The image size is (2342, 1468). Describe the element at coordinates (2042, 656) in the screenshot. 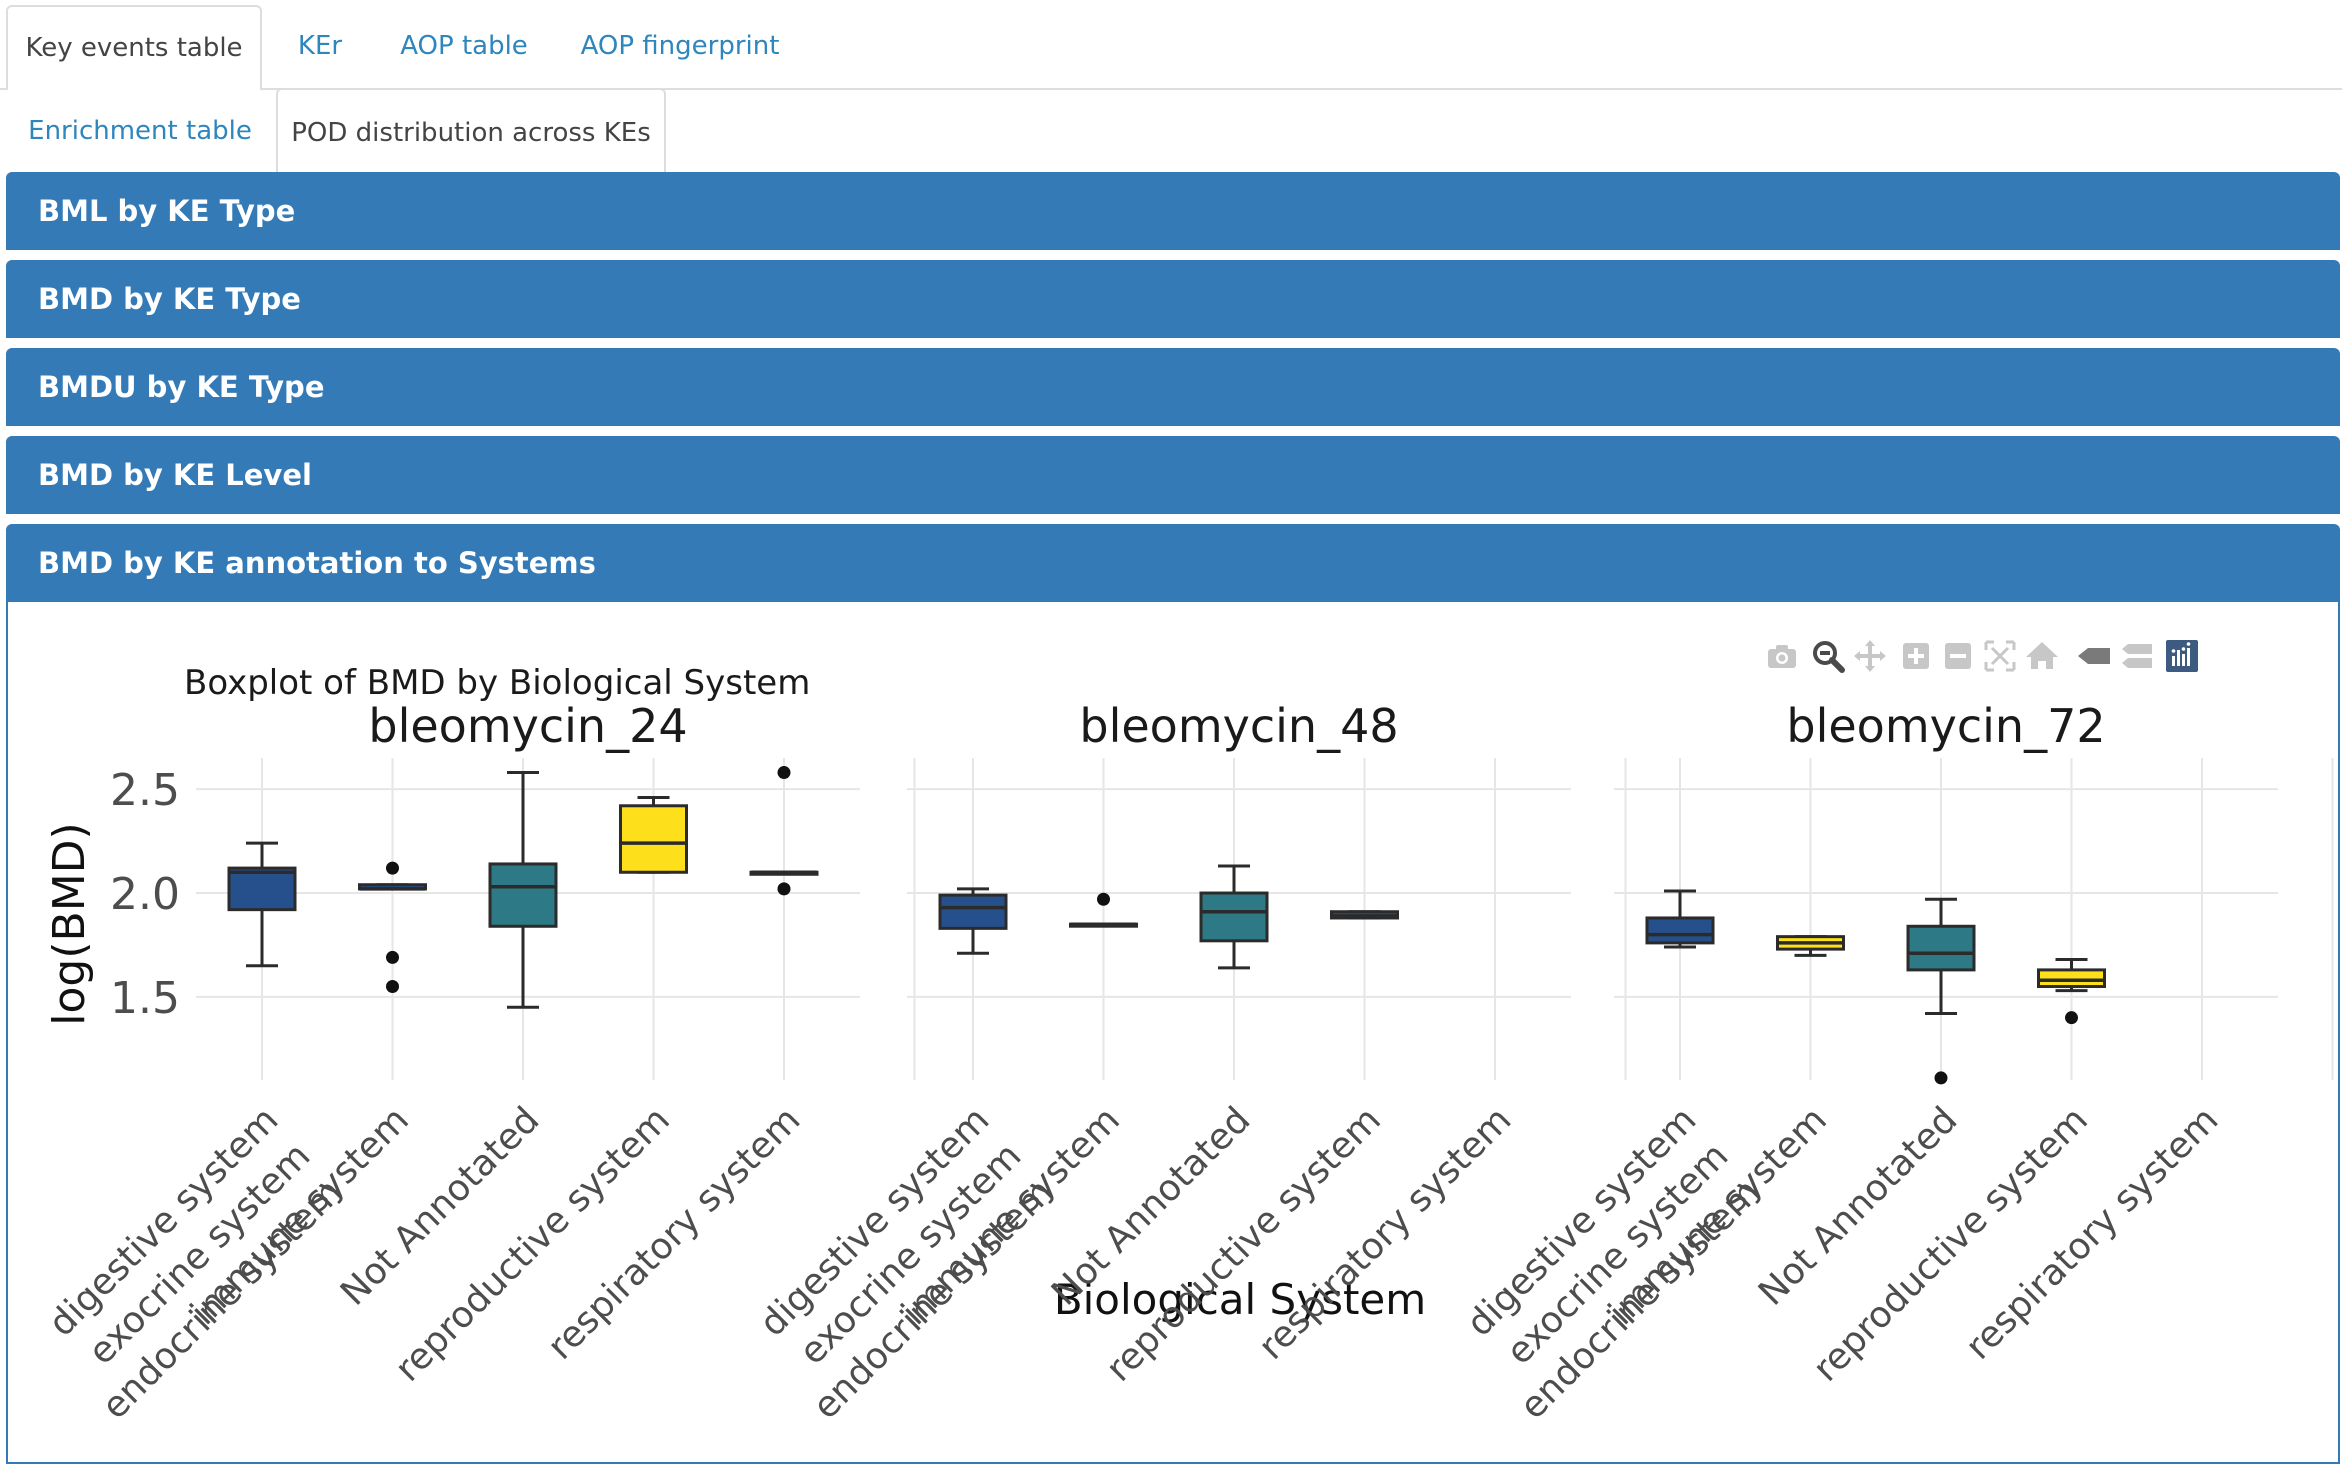

I see `home-icon` at that location.